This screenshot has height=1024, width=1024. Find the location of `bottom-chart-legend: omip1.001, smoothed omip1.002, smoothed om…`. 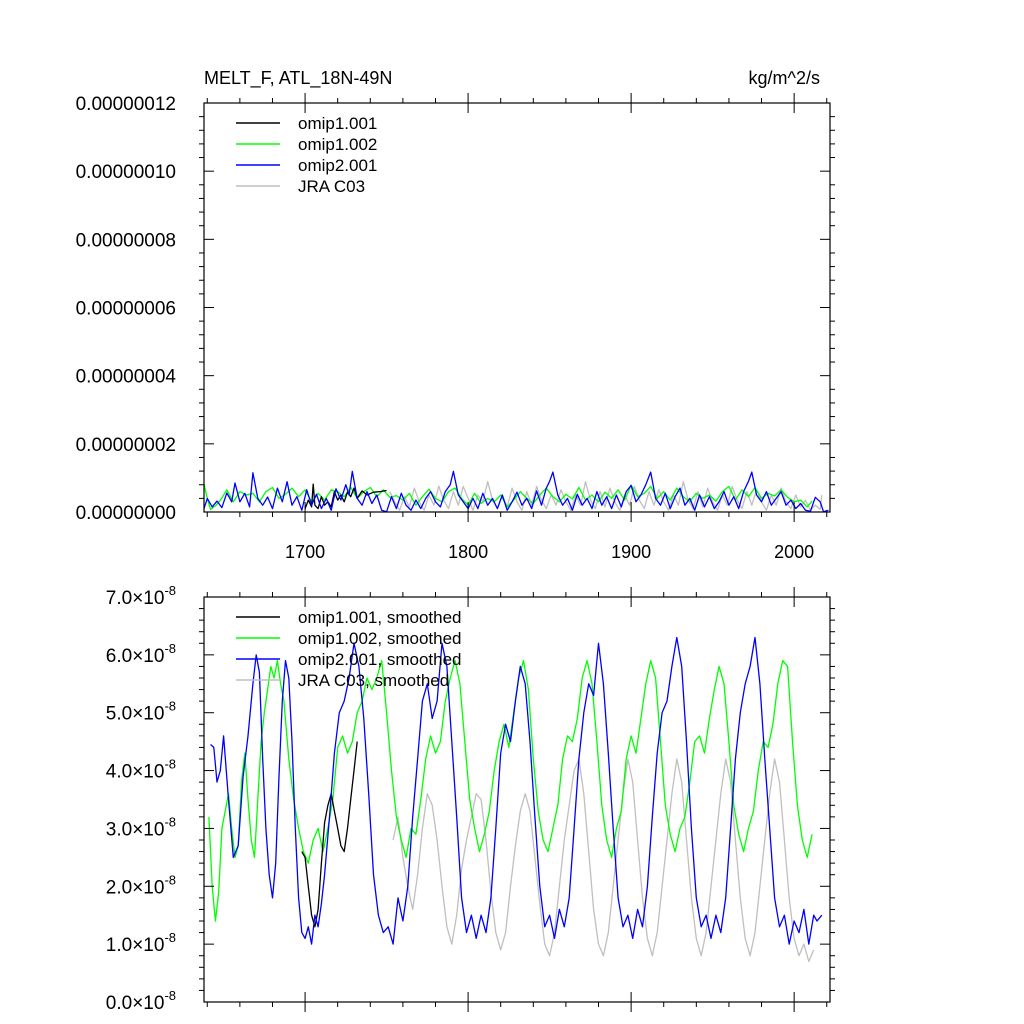

bottom-chart-legend: omip1.001, smoothed omip1.002, smoothed om… is located at coordinates (349, 649).